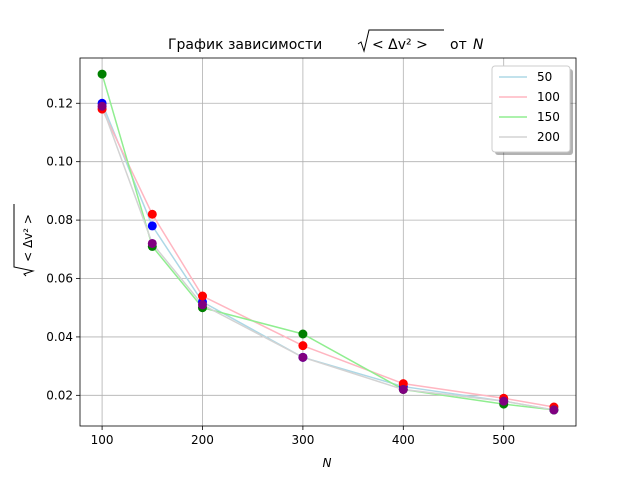 This screenshot has height=480, width=640. What do you see at coordinates (548, 137) in the screenshot?
I see `legend-label-200: 200` at bounding box center [548, 137].